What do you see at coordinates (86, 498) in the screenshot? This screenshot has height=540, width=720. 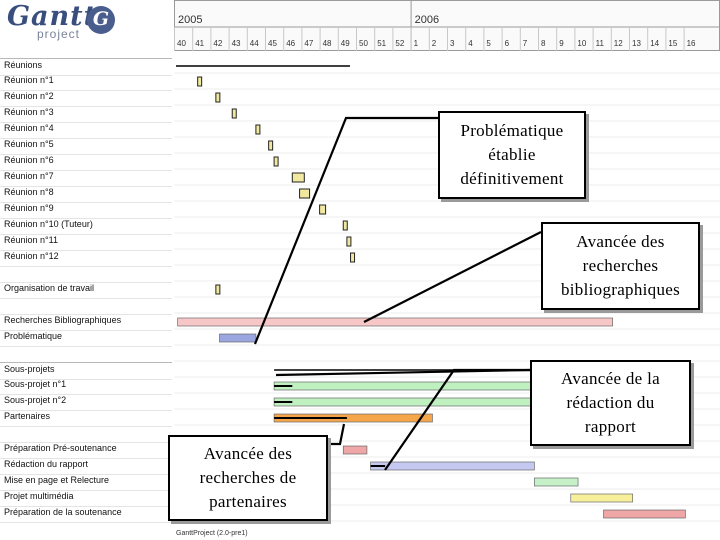 I see `task-row: Projet multimédia` at bounding box center [86, 498].